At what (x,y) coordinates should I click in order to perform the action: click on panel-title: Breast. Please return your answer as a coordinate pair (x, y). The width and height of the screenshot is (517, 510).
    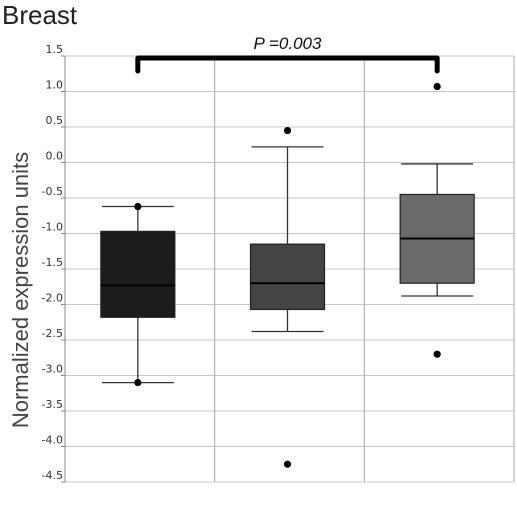
    Looking at the image, I should click on (40, 15).